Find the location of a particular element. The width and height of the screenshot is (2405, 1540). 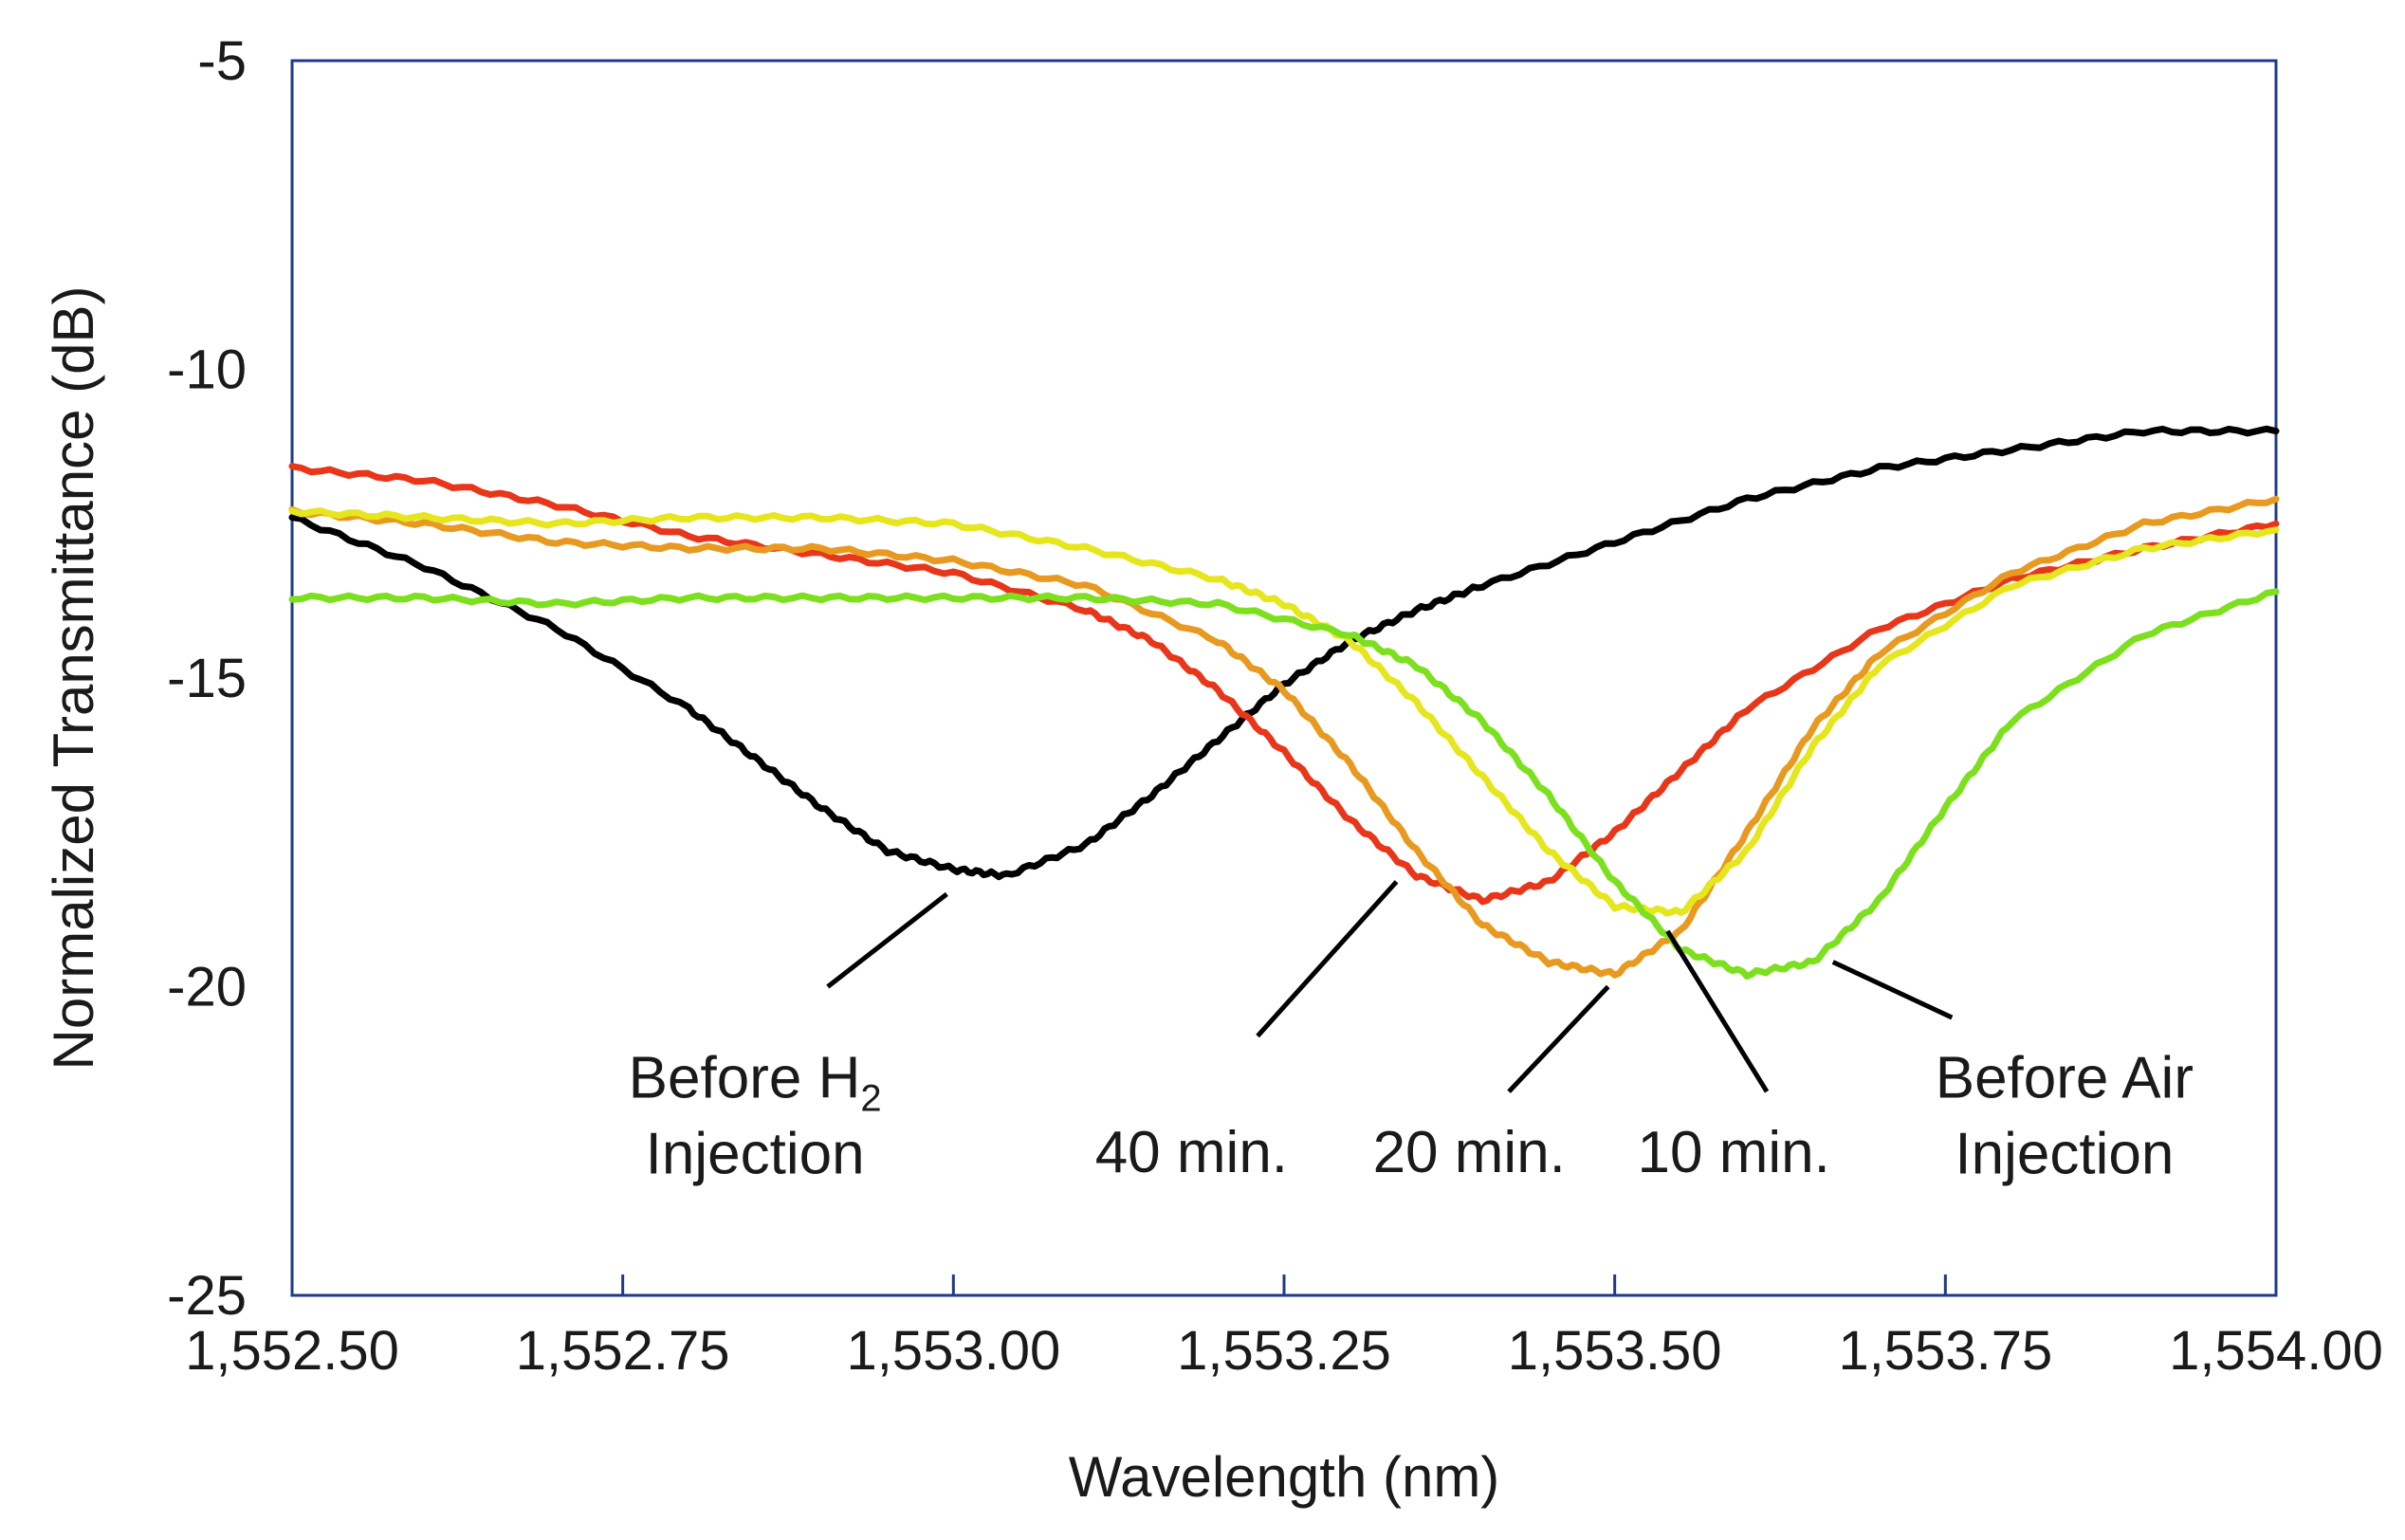

x-tick-label: 1,552.75 is located at coordinates (623, 1351).